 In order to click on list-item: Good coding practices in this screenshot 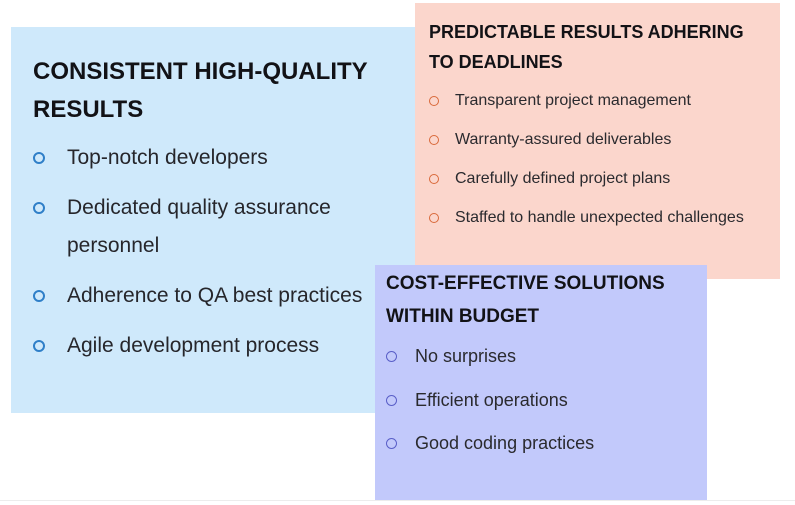, I will do `click(541, 443)`.